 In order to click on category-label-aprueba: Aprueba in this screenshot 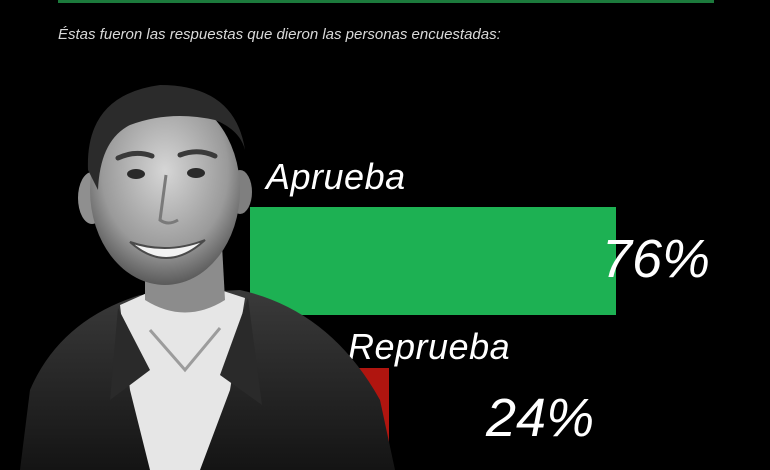, I will do `click(336, 176)`.